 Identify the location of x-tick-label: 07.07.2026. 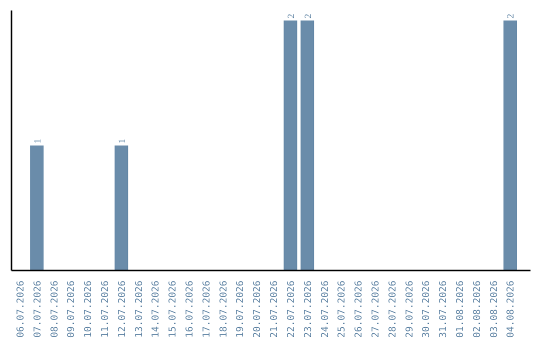
(38, 309).